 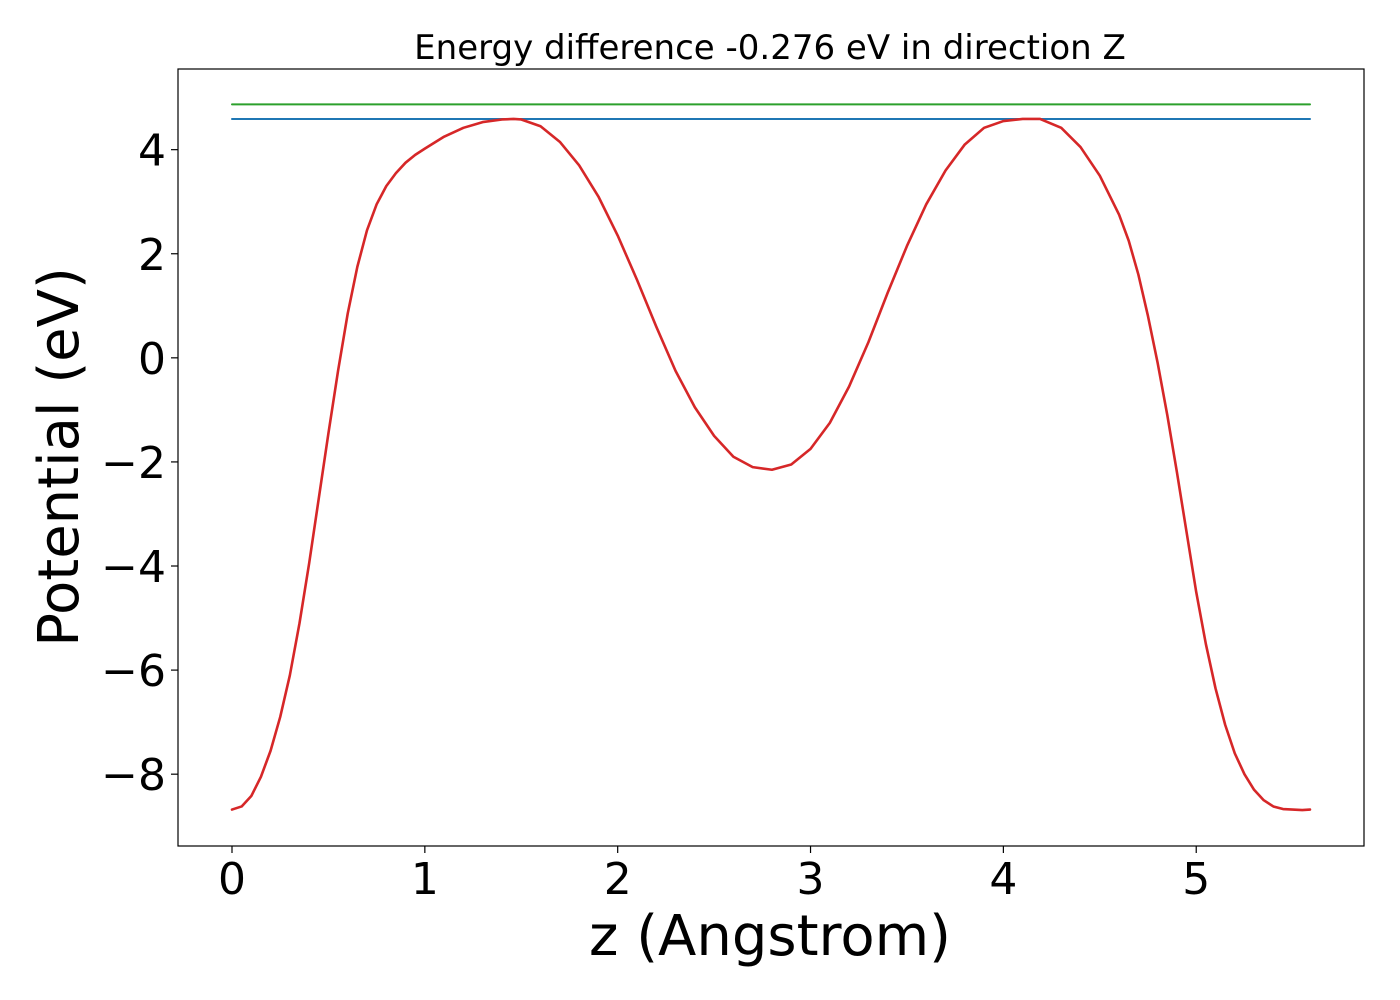 What do you see at coordinates (811, 879) in the screenshot?
I see `x-tick-label: 3` at bounding box center [811, 879].